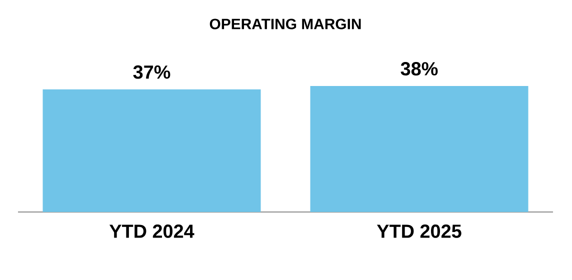 The height and width of the screenshot is (280, 572). What do you see at coordinates (285, 24) in the screenshot?
I see `chart-title: OPERATING MARGIN` at bounding box center [285, 24].